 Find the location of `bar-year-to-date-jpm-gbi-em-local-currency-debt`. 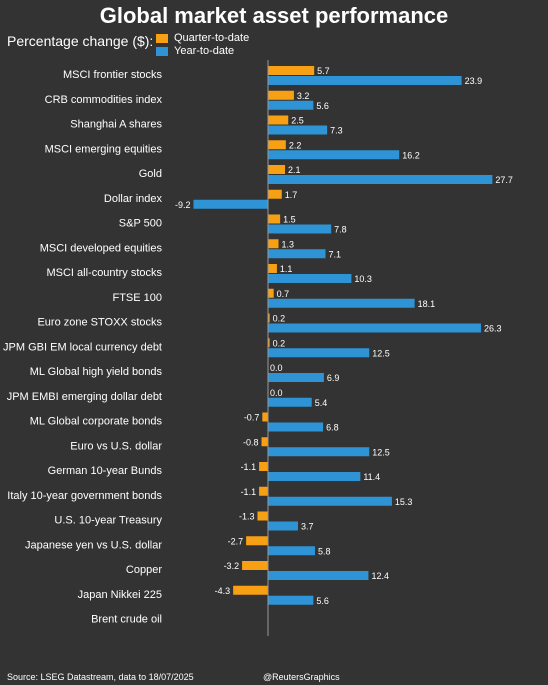

bar-year-to-date-jpm-gbi-em-local-currency-debt is located at coordinates (319, 353).